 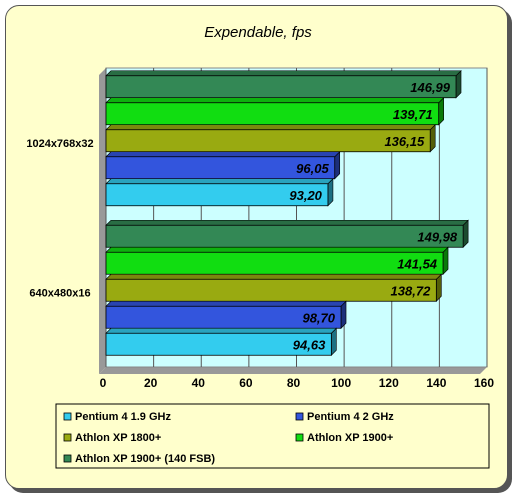 I want to click on x-tick-label: 40, so click(x=199, y=383).